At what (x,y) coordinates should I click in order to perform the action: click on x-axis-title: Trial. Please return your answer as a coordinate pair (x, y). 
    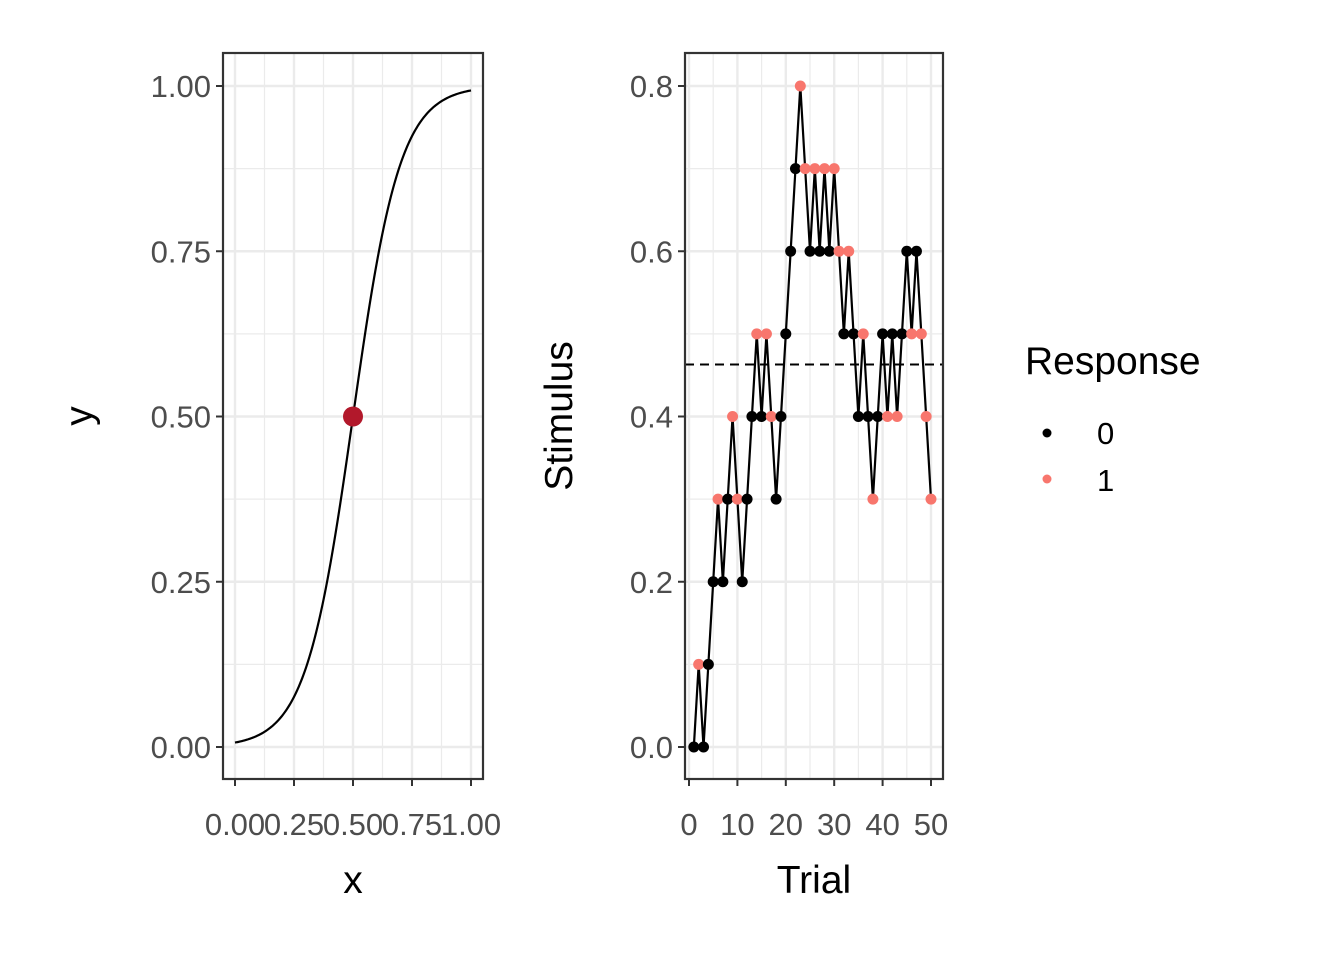
    Looking at the image, I should click on (814, 880).